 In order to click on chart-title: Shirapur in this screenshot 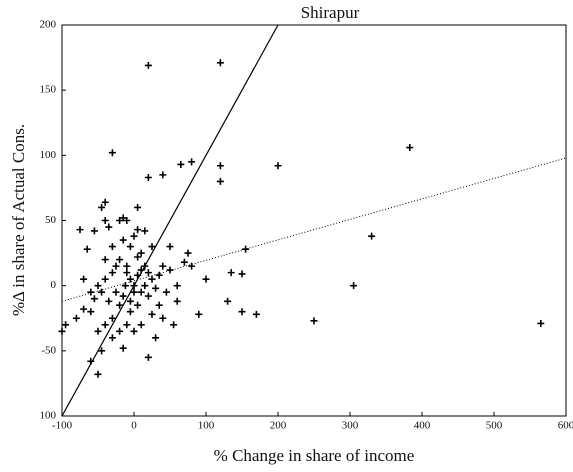, I will do `click(330, 12)`.